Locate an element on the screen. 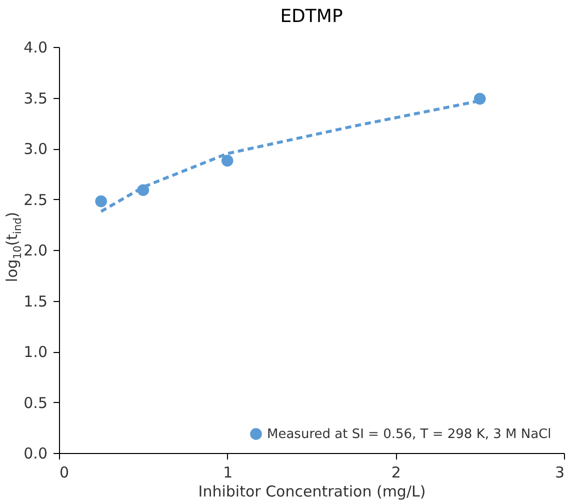 The height and width of the screenshot is (504, 575). y-tick-label: 3.5 is located at coordinates (36, 98).